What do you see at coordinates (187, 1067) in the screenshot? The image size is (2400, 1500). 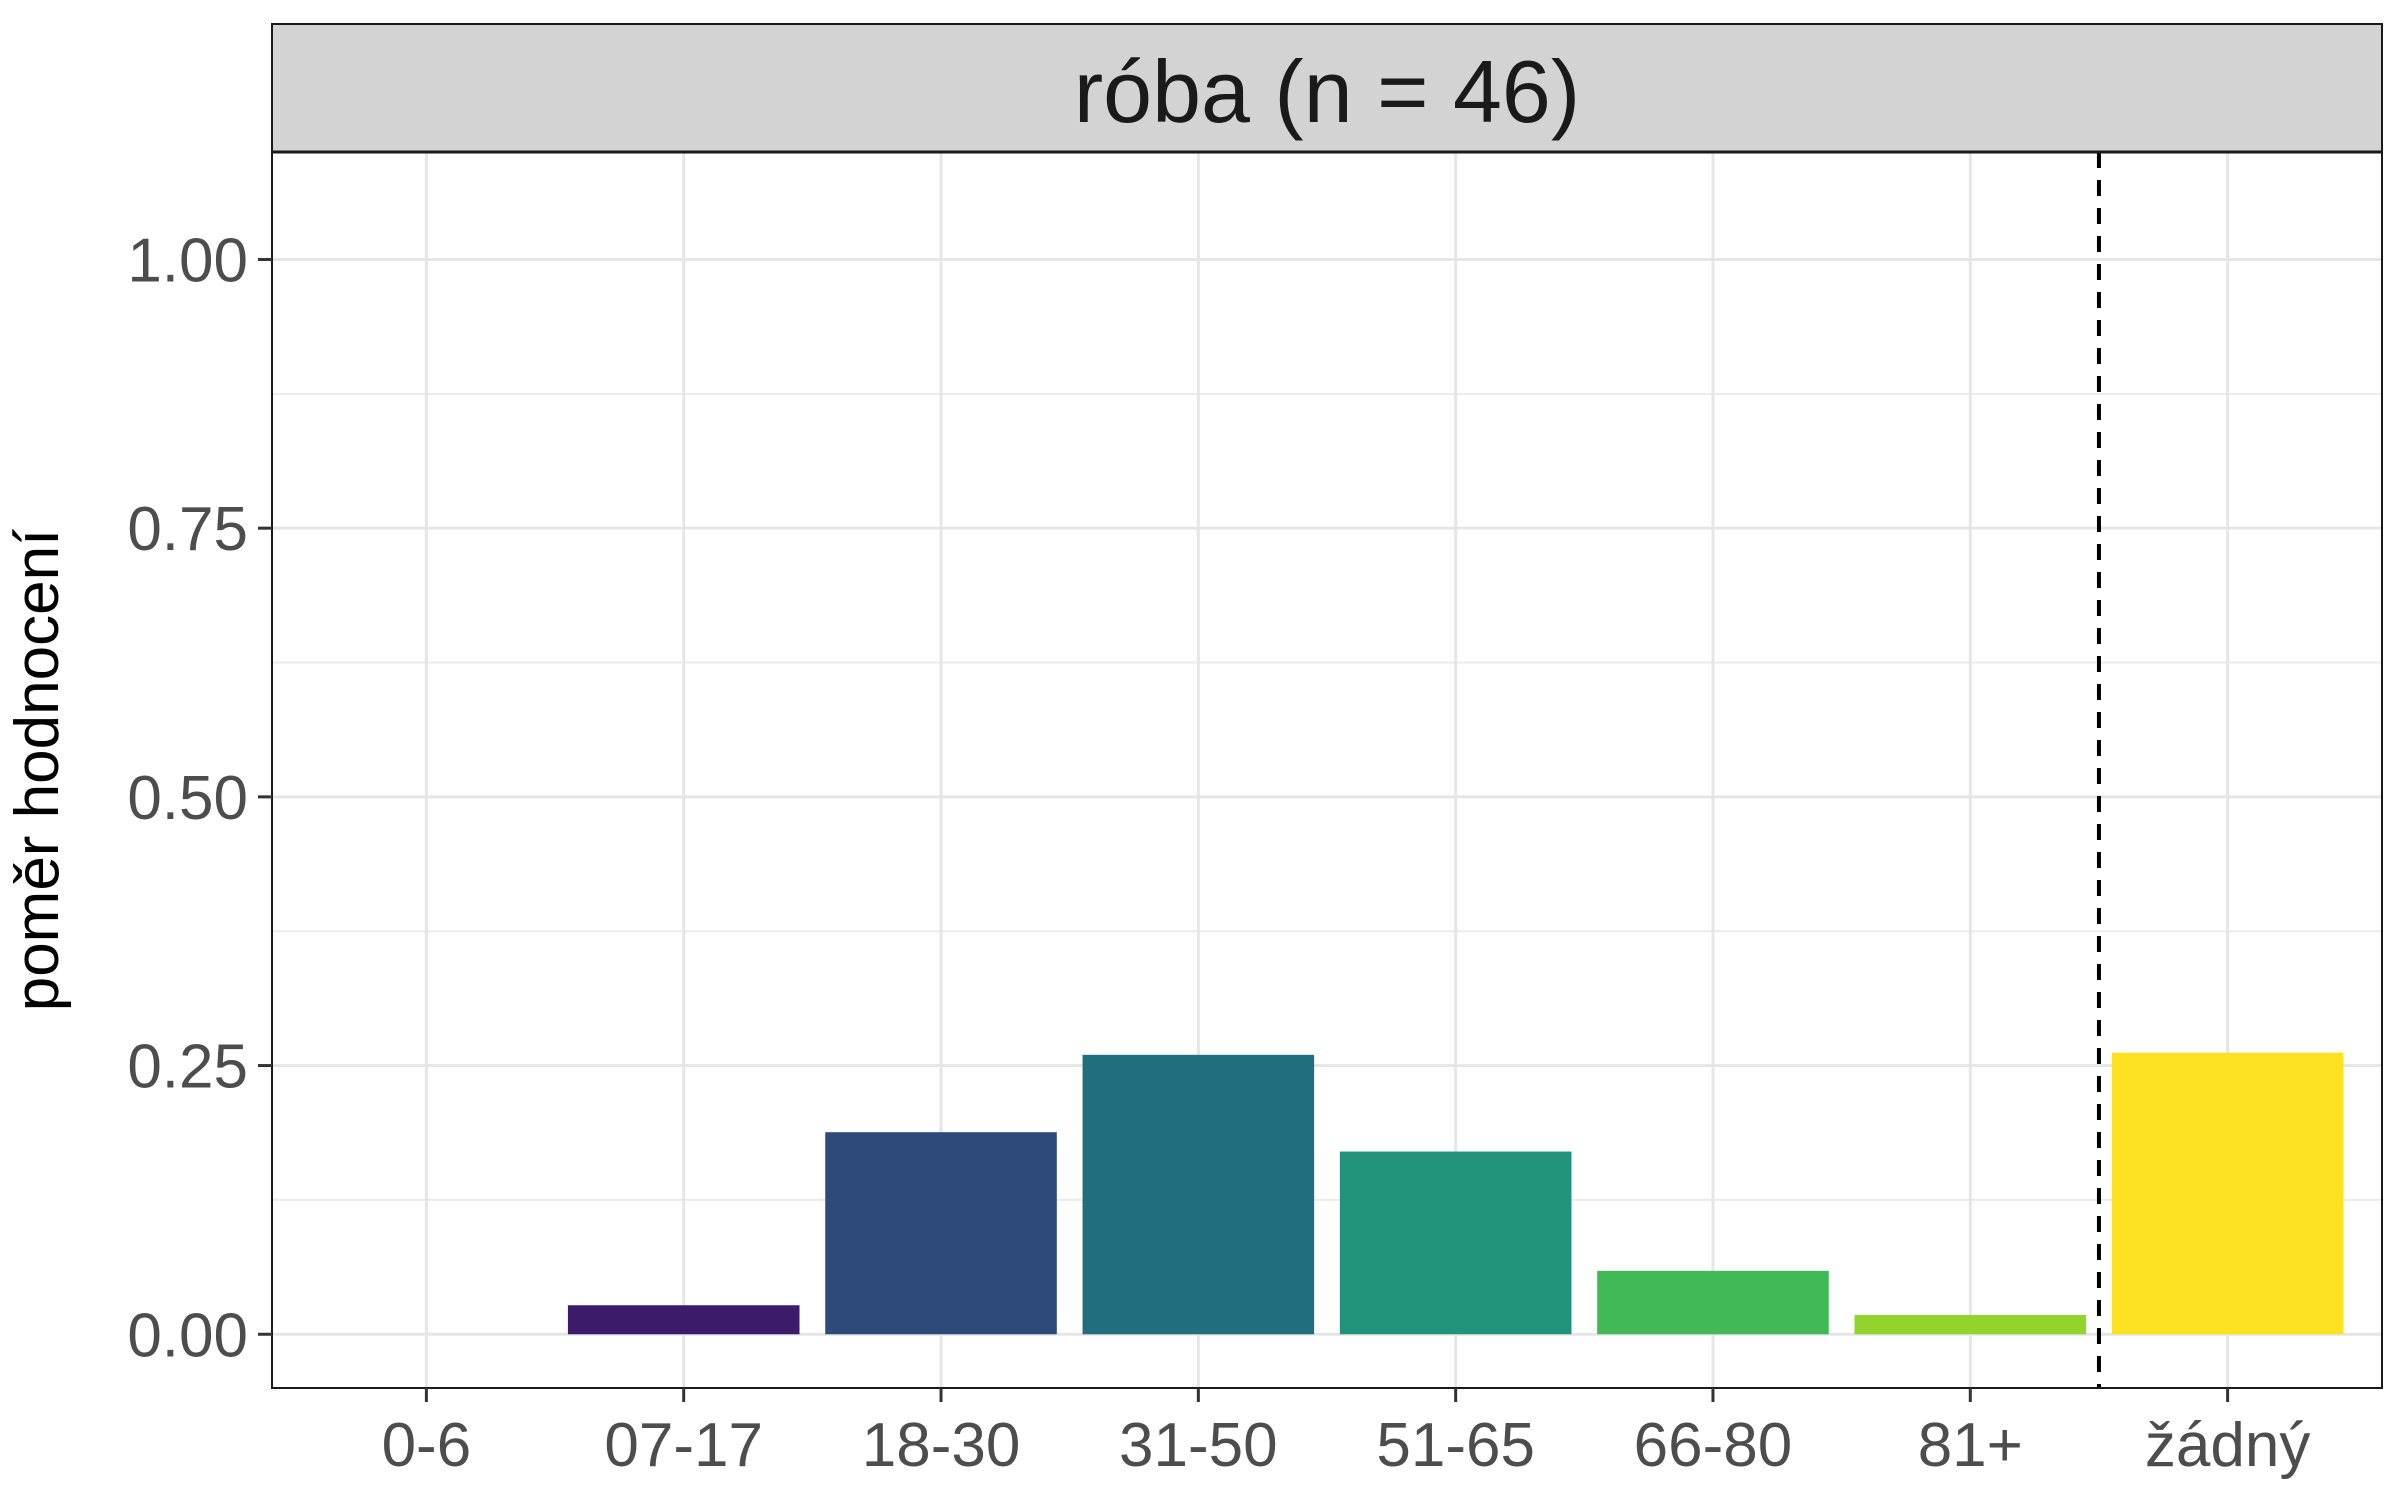 I see `y-tick-label: 0.25` at bounding box center [187, 1067].